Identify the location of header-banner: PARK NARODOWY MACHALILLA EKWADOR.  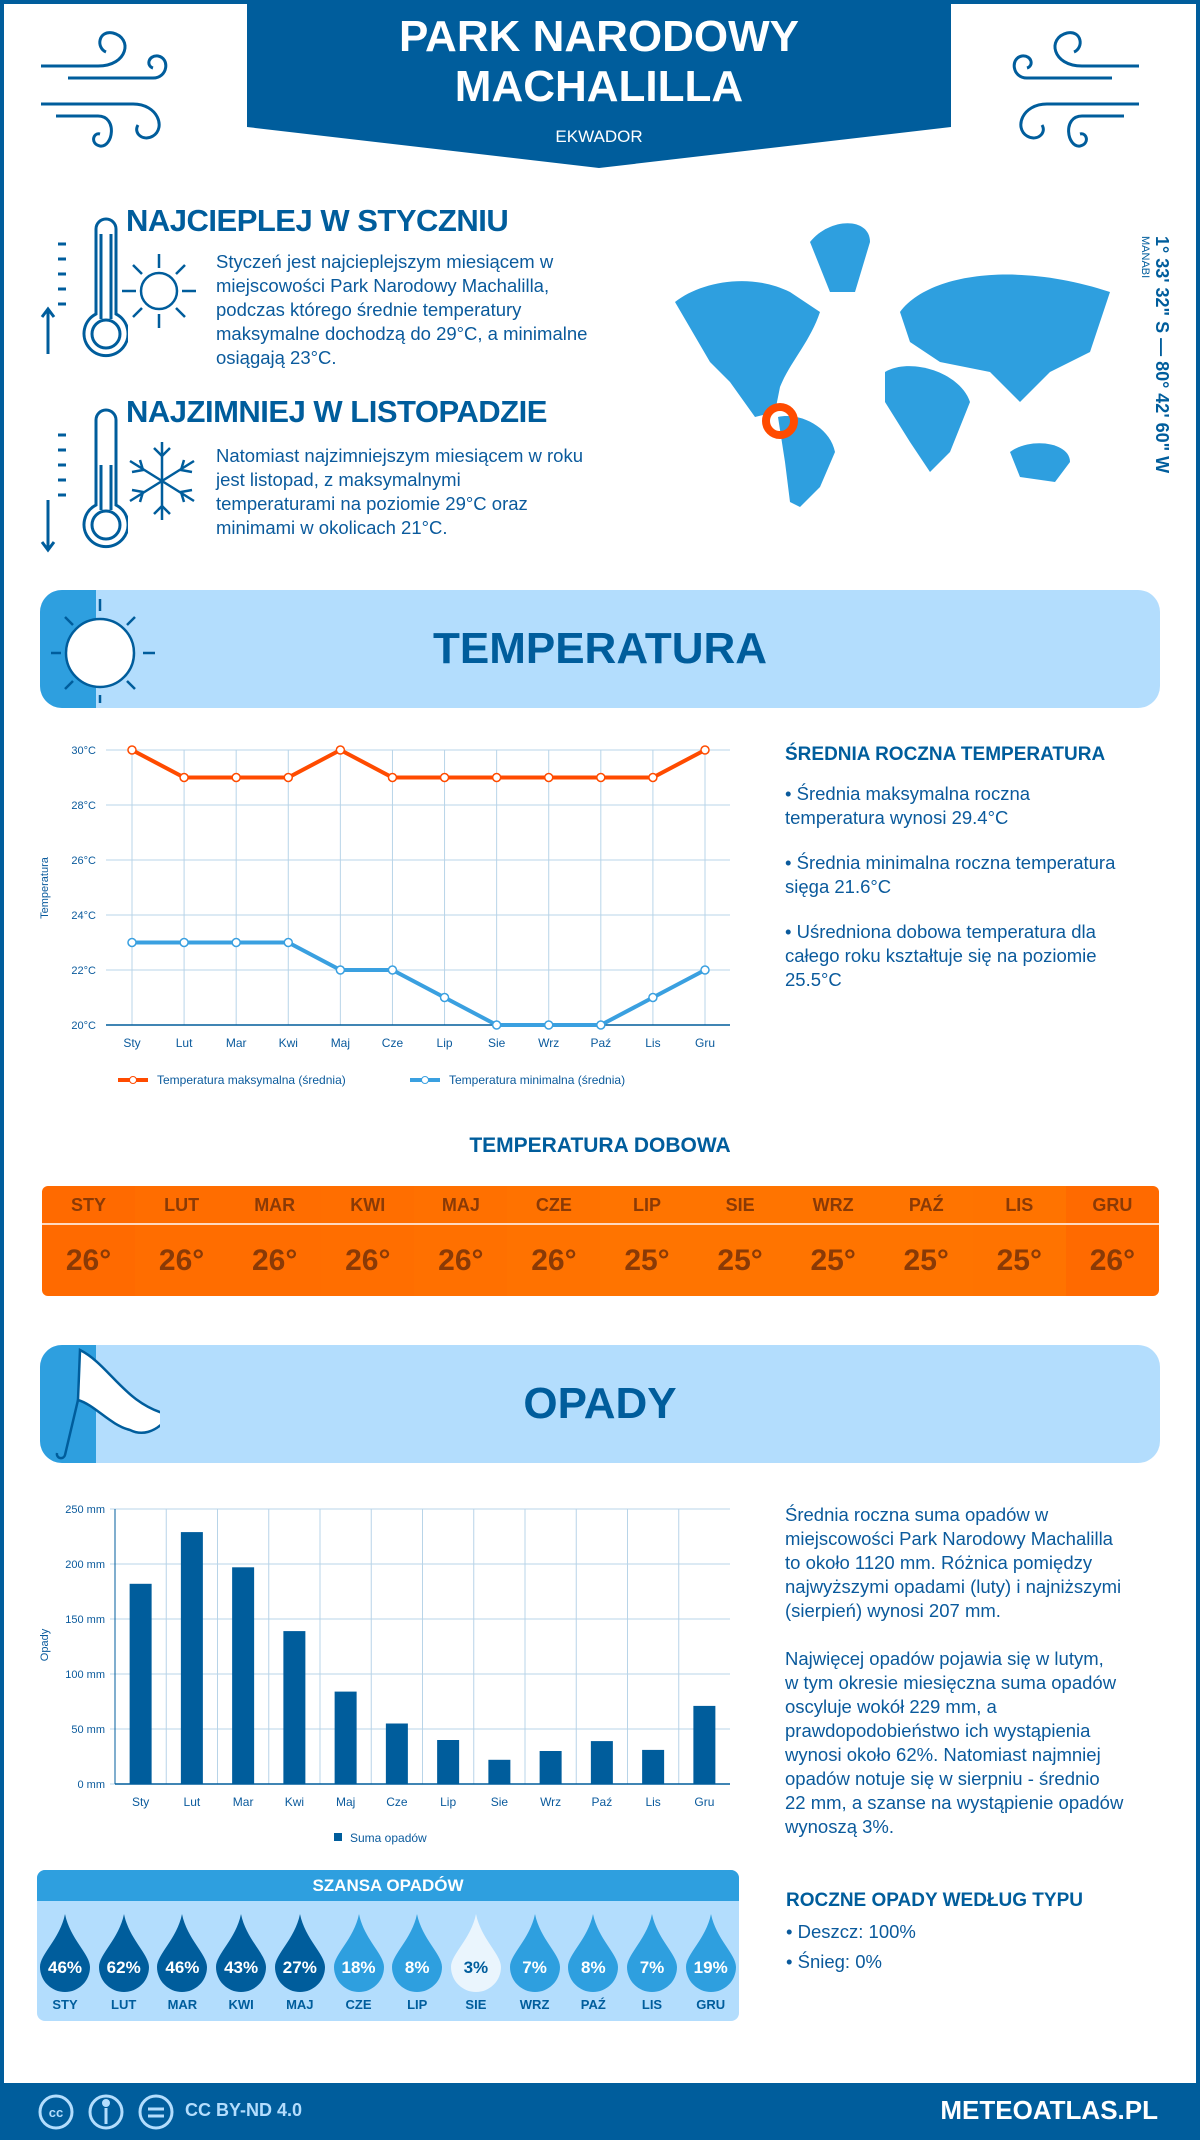
(599, 84).